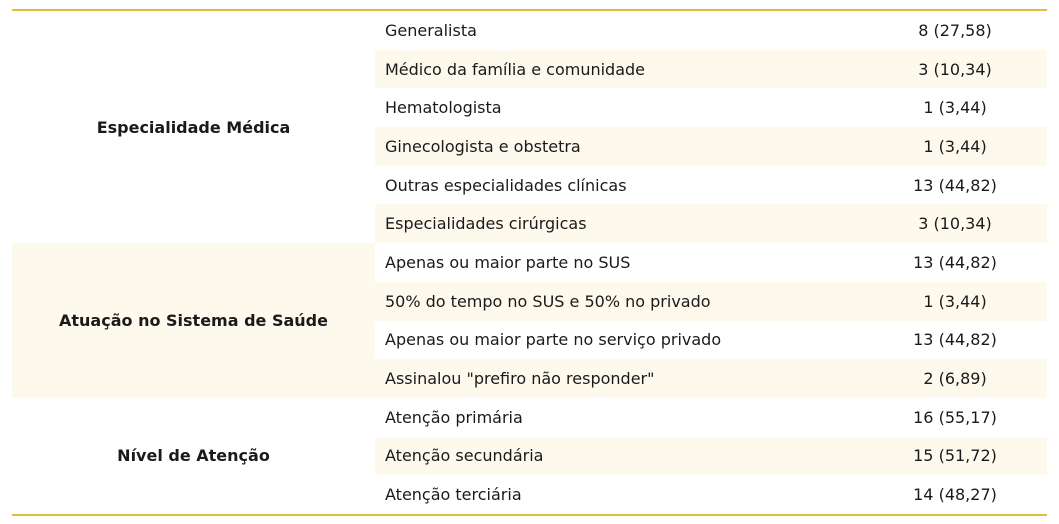 The width and height of the screenshot is (1059, 524). I want to click on table-row: Atenção secundária 15 (51,72), so click(529, 456).